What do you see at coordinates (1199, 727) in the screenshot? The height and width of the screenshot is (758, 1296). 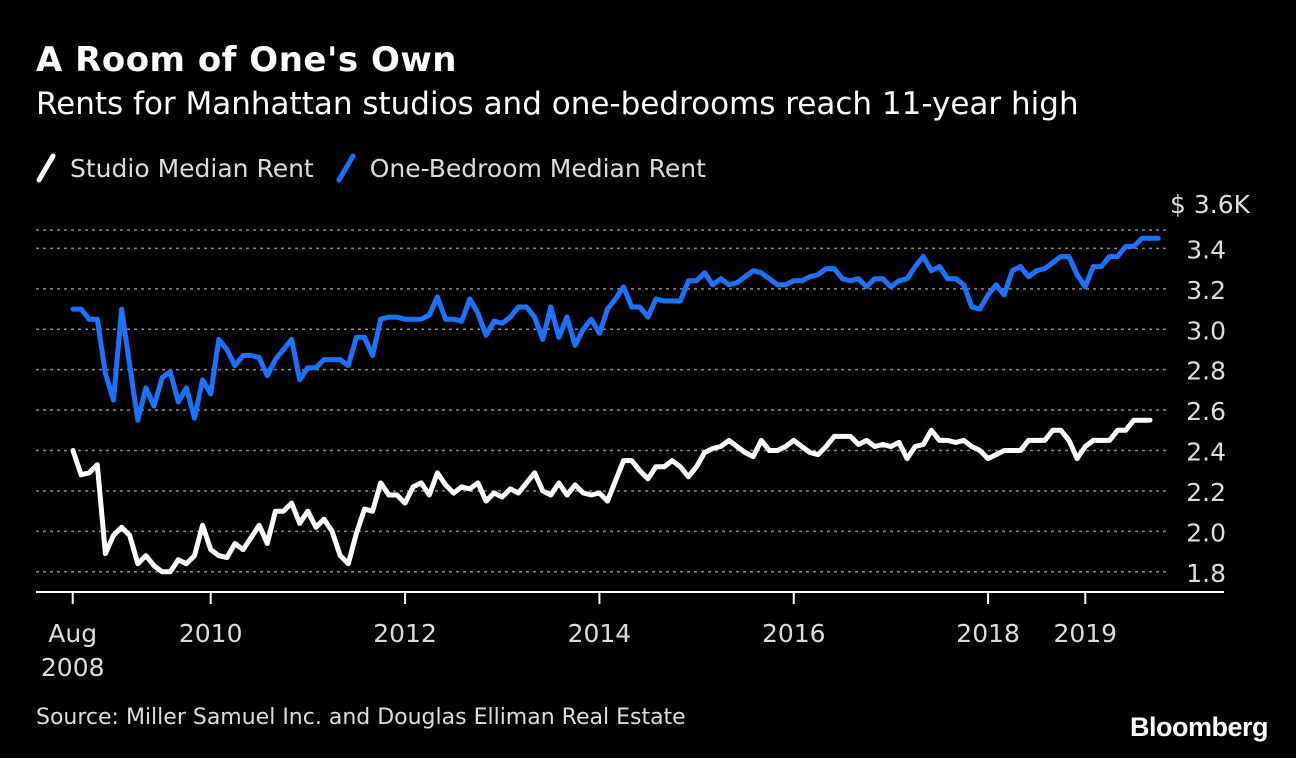 I see `bloomberg-logo: Bloomberg` at bounding box center [1199, 727].